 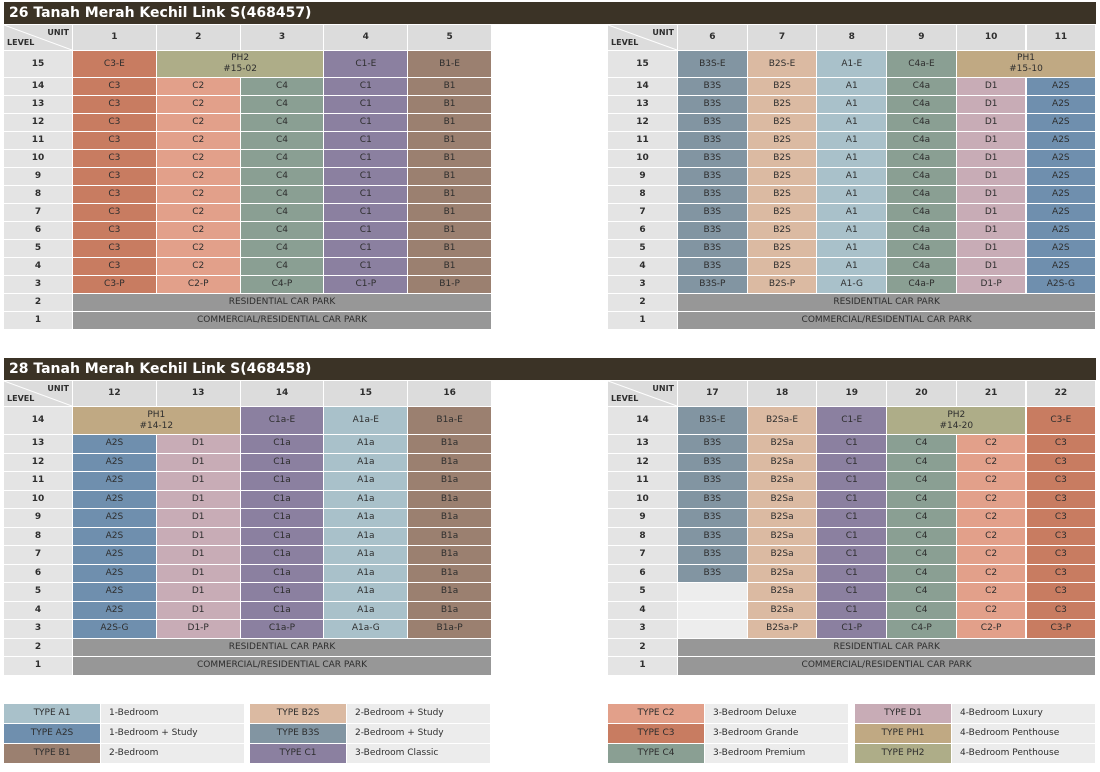 I want to click on unit-cell: B3S-E, so click(x=712, y=64).